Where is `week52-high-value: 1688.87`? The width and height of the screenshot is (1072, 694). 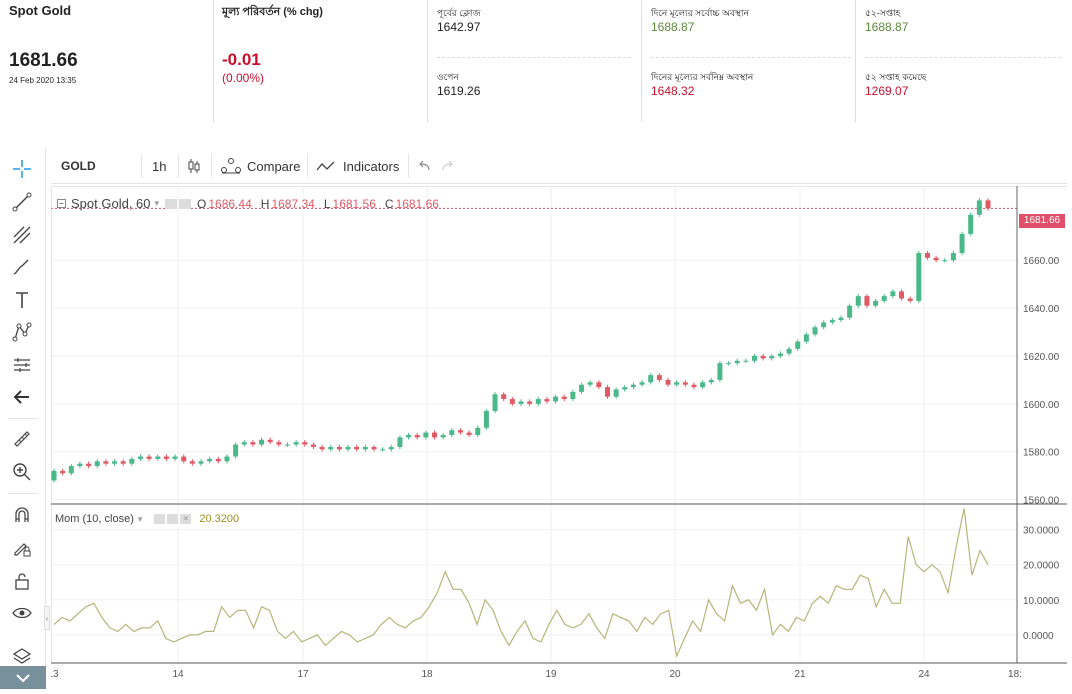
week52-high-value: 1688.87 is located at coordinates (887, 27).